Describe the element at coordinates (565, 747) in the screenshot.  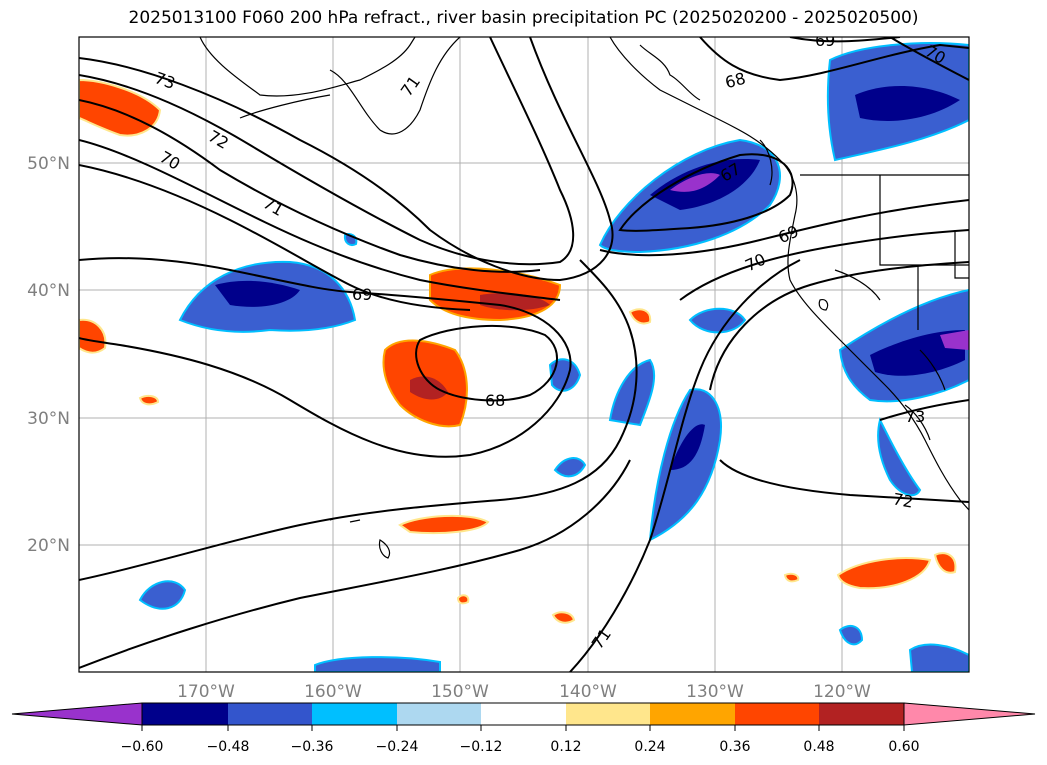
I see `colorbar-tick-label: 0.12` at that location.